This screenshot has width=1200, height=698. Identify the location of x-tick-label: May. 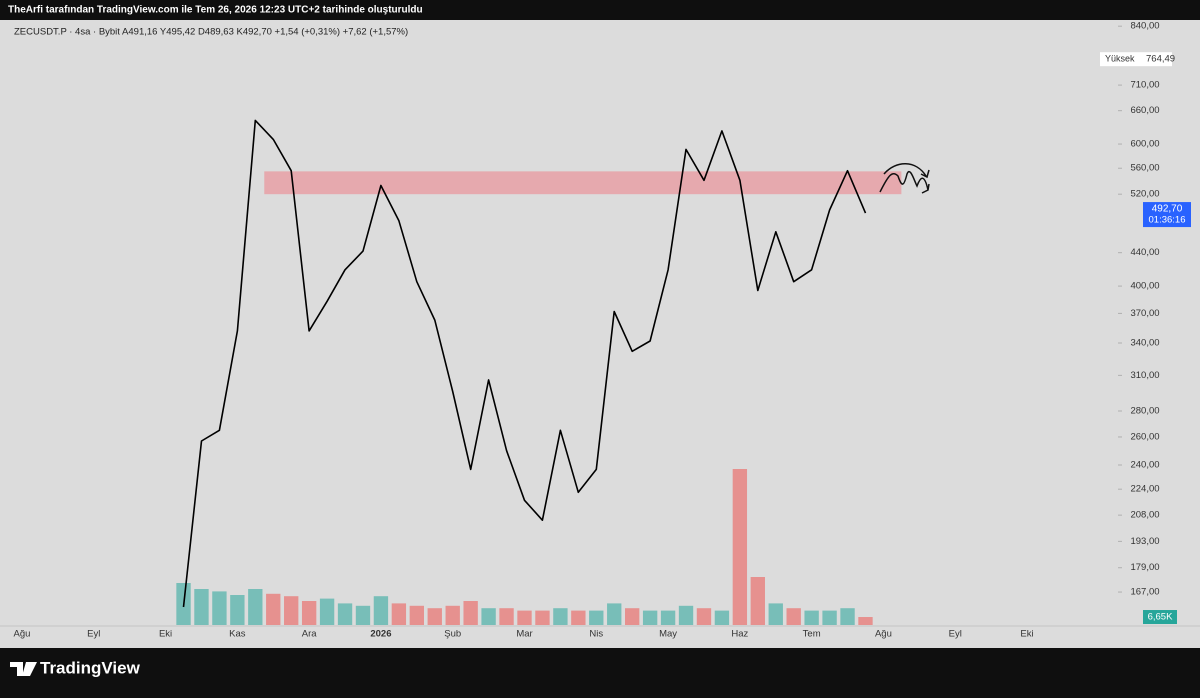
(668, 634).